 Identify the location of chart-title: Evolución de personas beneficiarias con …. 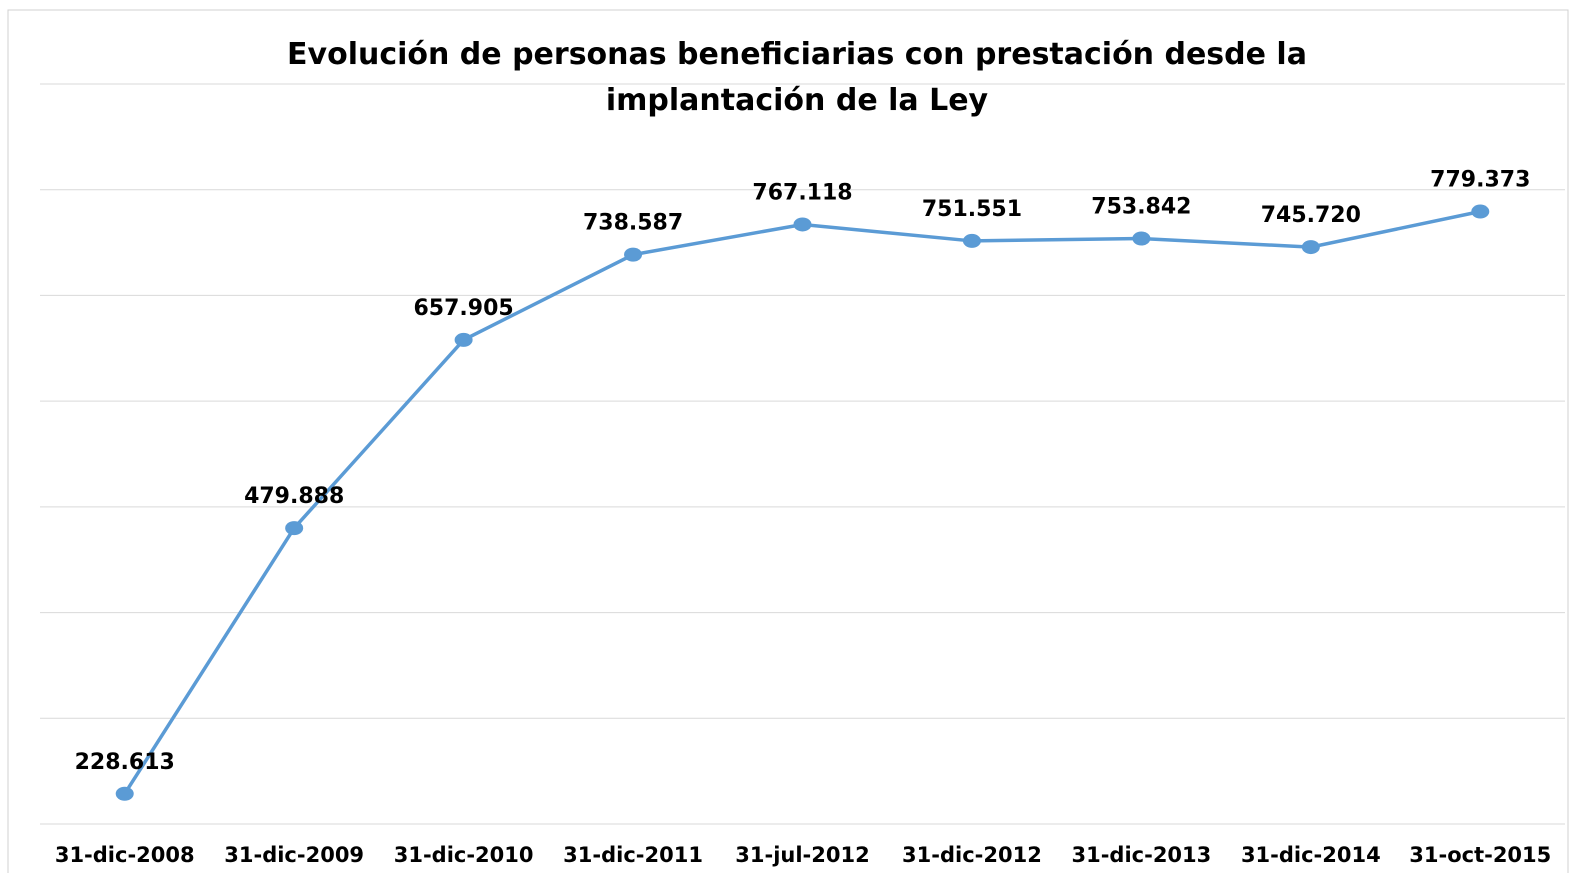
(797, 77).